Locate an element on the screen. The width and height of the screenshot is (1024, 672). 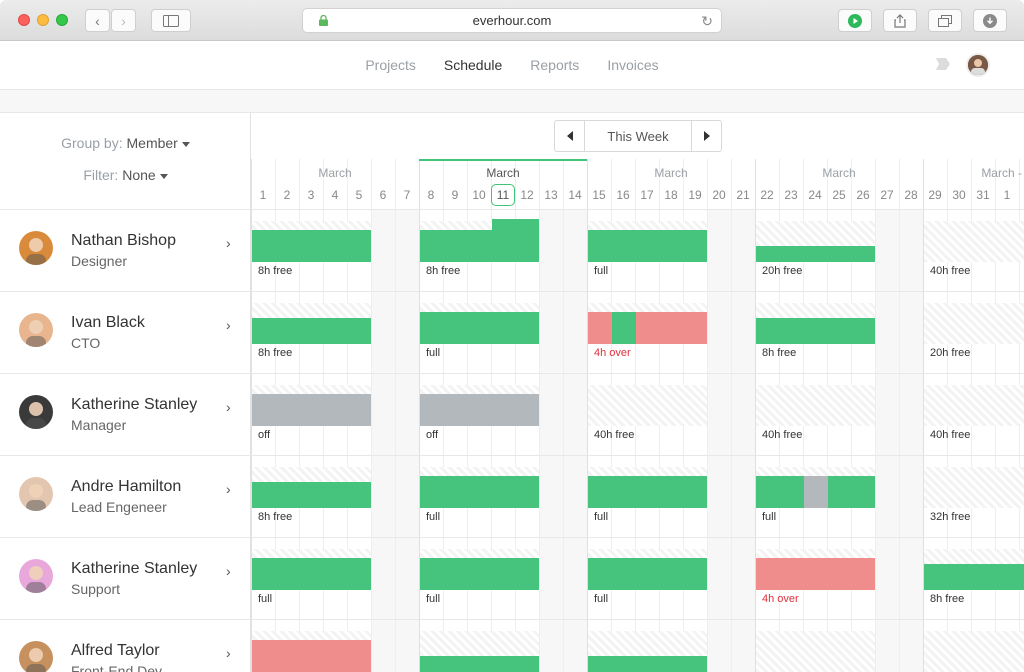
caret-down-icon is located at coordinates (185, 144).